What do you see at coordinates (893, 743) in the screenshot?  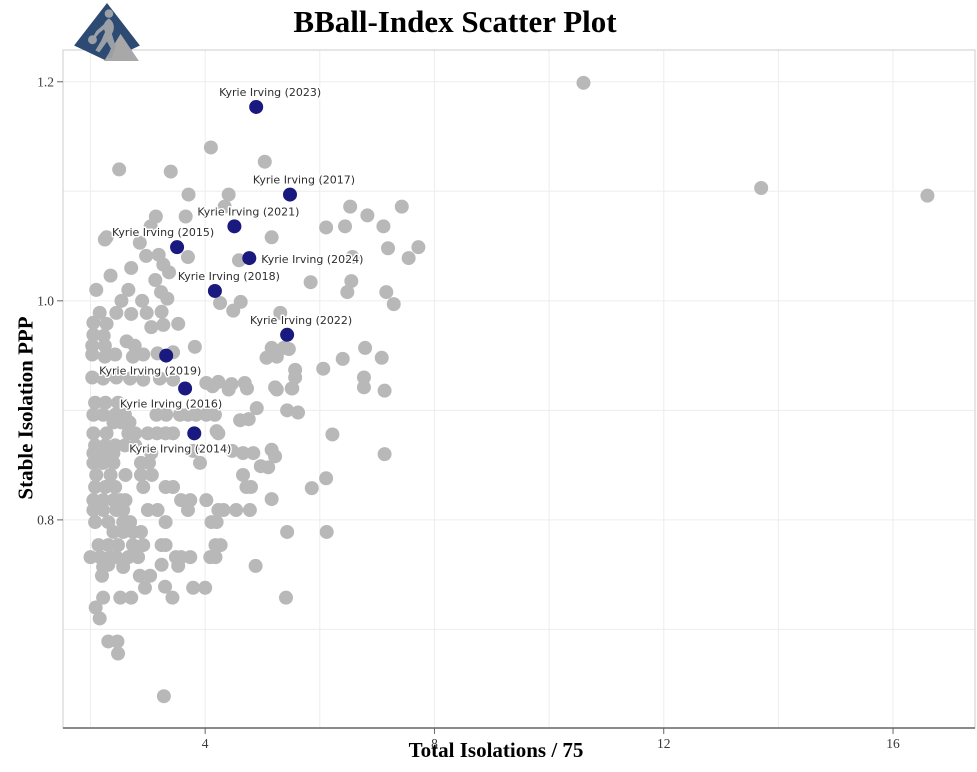 I see `x-tick-label: 16` at bounding box center [893, 743].